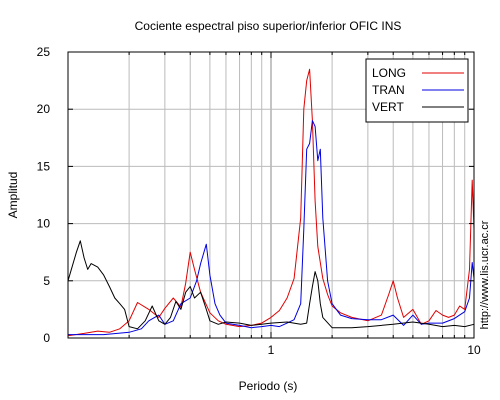  Describe the element at coordinates (389, 73) in the screenshot. I see `legend-label-long: LONG` at that location.